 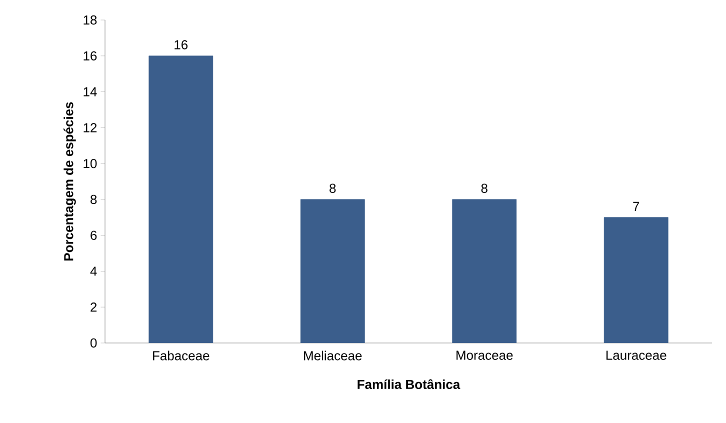 What do you see at coordinates (70, 181) in the screenshot?
I see `y-axis-title: Porcentagem de espécies` at bounding box center [70, 181].